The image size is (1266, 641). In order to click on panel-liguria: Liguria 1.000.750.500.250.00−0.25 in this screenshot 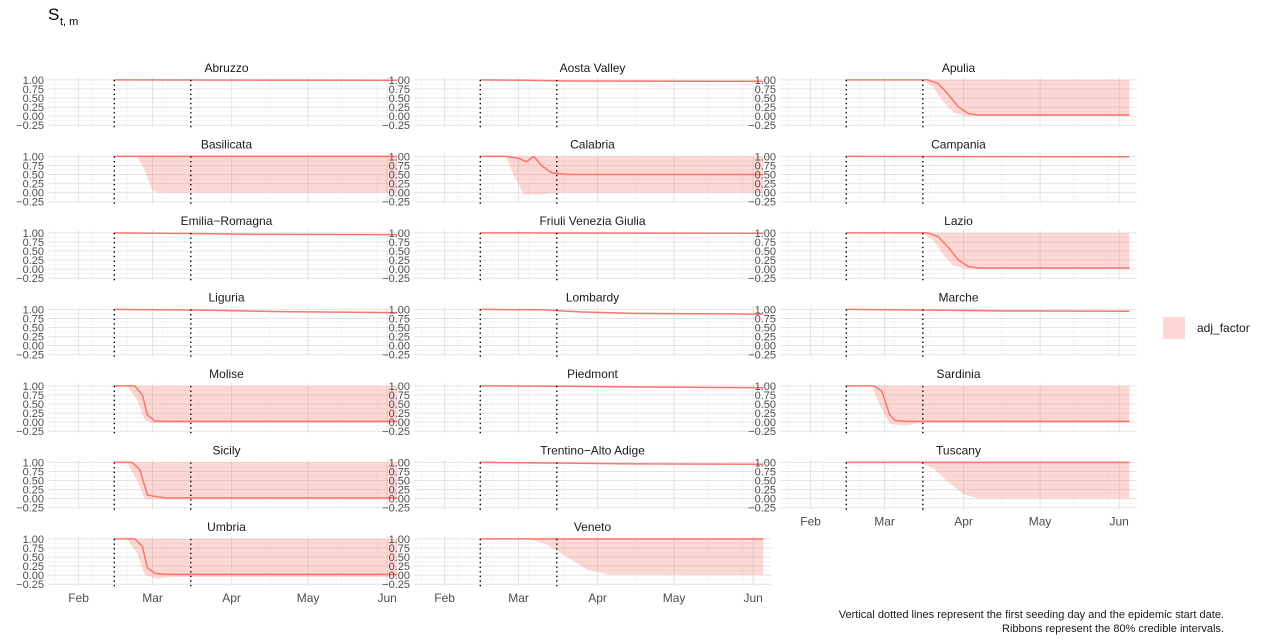, I will do `click(210, 326)`.